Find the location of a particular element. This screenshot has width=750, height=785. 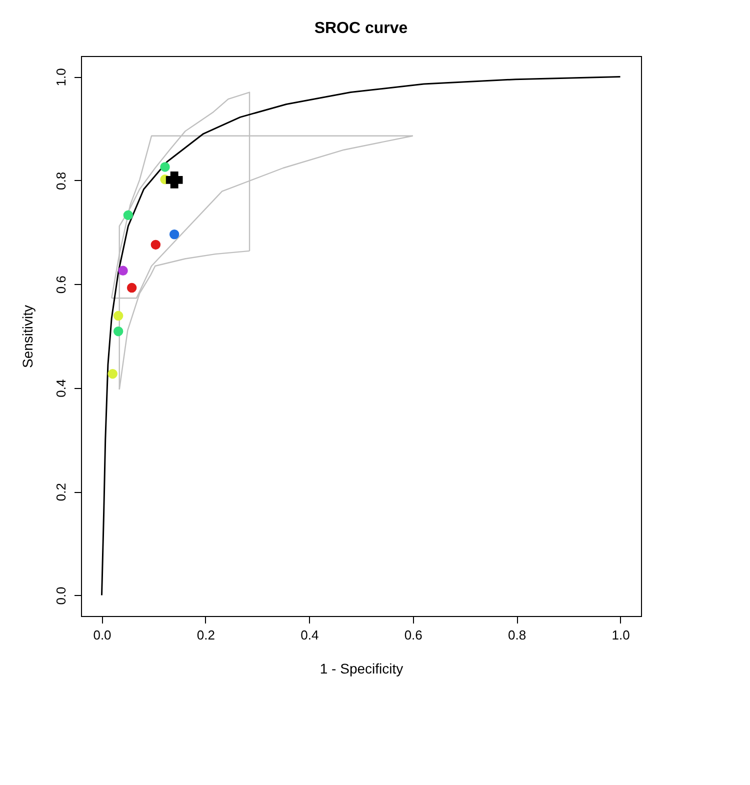

y-tick-label: 0.0 is located at coordinates (61, 595).